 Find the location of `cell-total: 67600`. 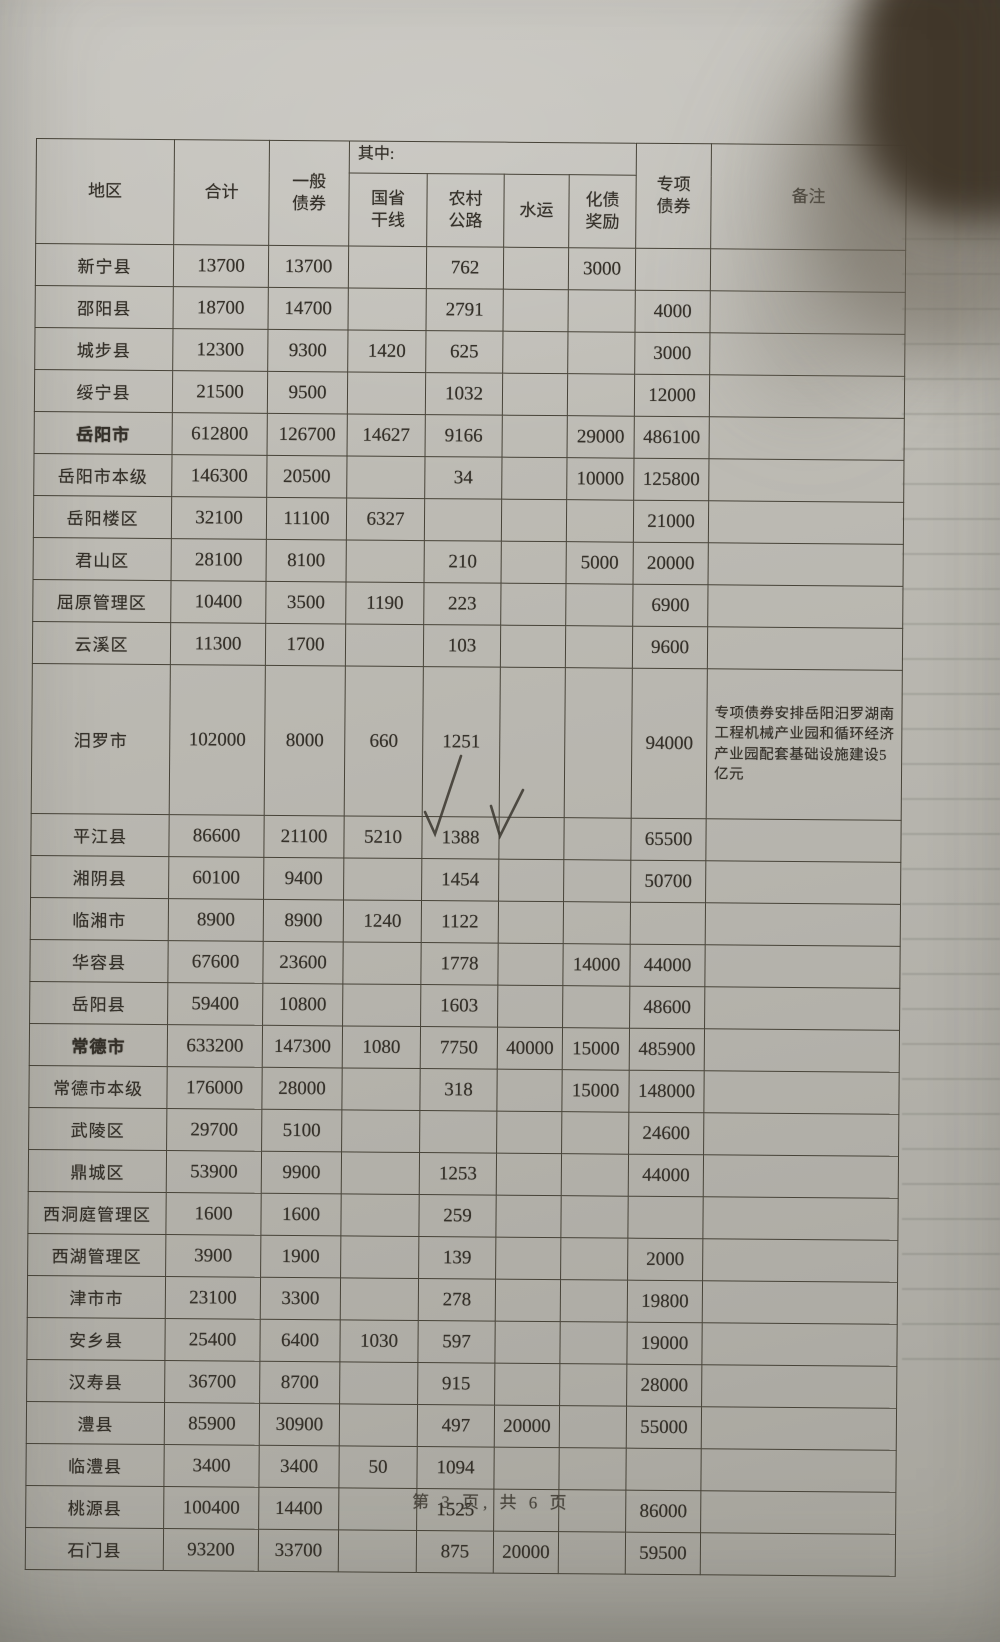

cell-total: 67600 is located at coordinates (215, 962).